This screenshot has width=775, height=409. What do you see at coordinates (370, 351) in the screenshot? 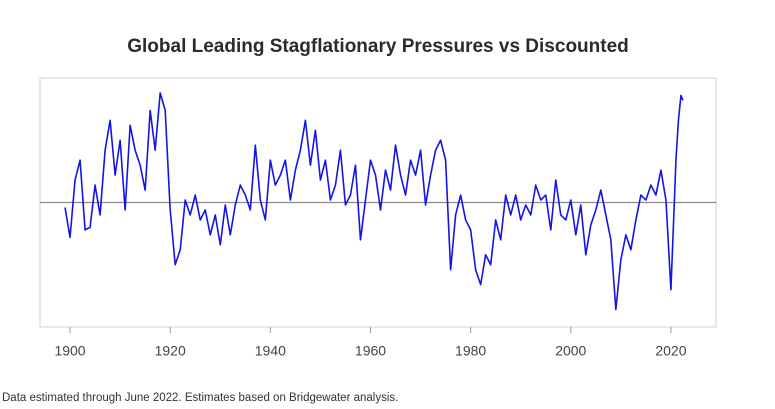
I see `x-tick-label: 1960` at bounding box center [370, 351].